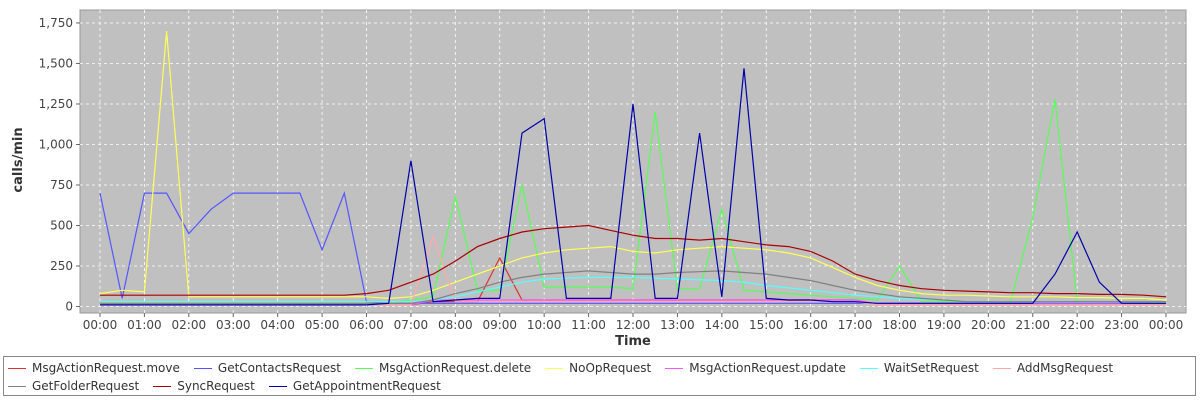 Image resolution: width=1200 pixels, height=400 pixels. What do you see at coordinates (899, 325) in the screenshot?
I see `x-tick-label: 18:00` at bounding box center [899, 325].